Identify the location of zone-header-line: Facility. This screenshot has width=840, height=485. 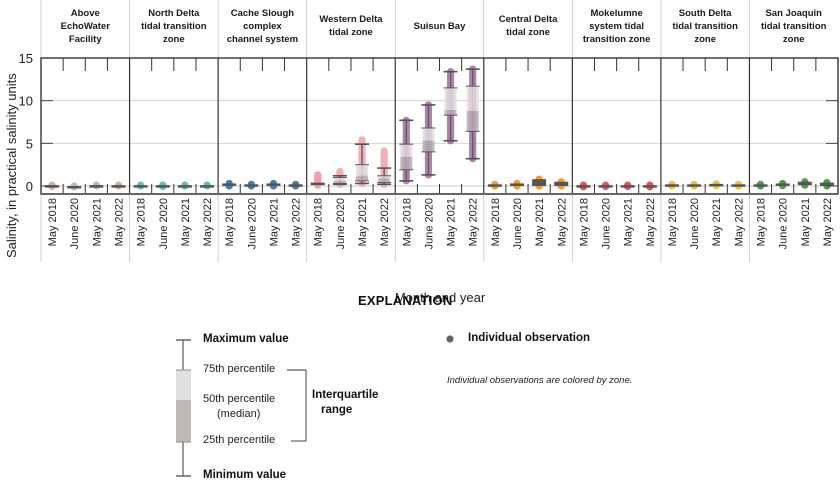
(85, 39).